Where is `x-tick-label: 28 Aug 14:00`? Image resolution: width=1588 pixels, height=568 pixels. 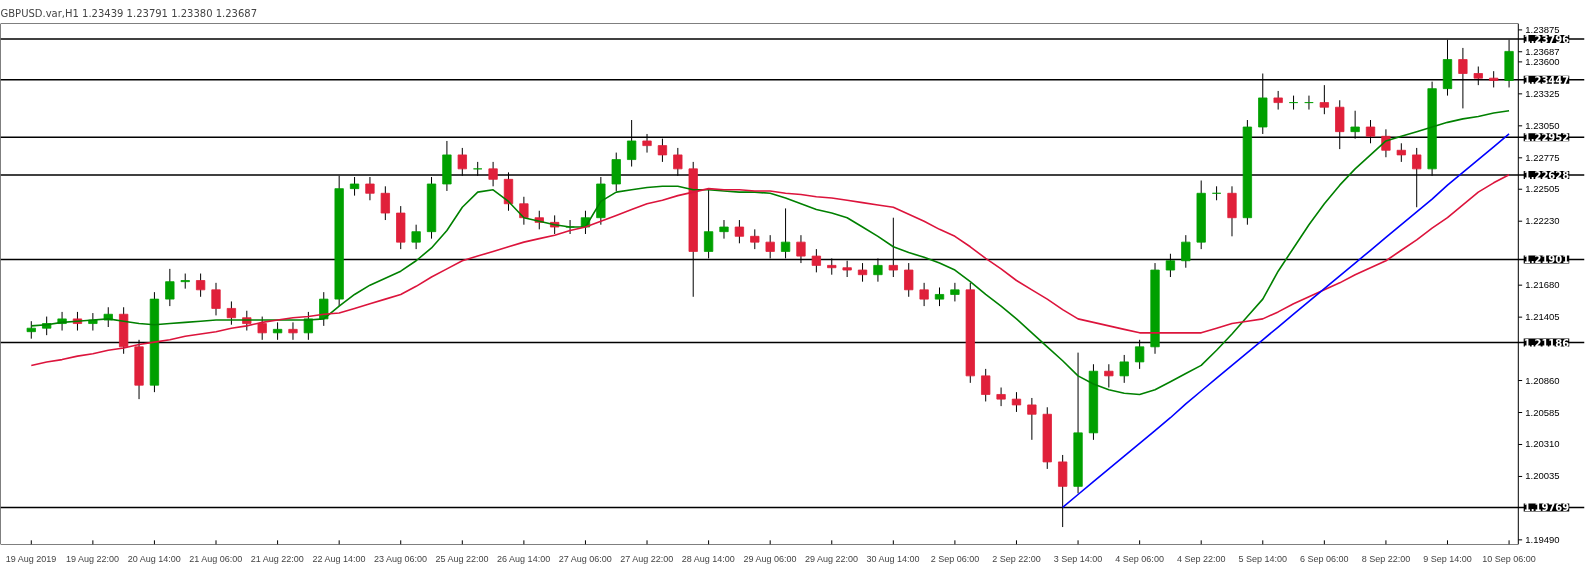
x-tick-label: 28 Aug 14:00 is located at coordinates (708, 558).